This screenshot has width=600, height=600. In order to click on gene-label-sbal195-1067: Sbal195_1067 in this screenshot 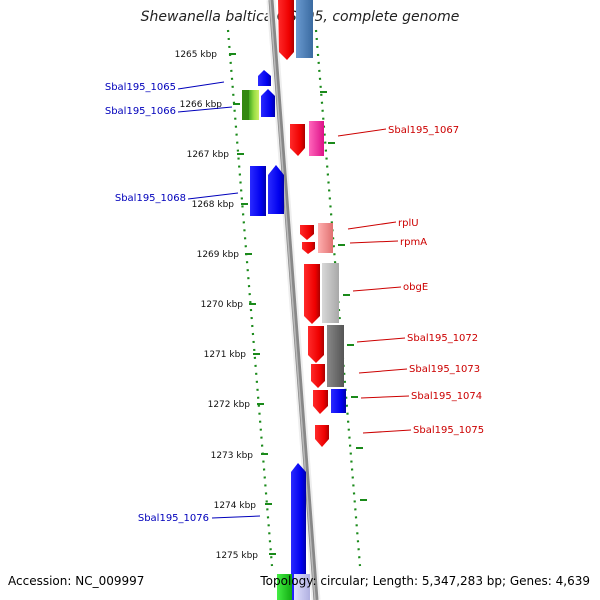, I will do `click(423, 130)`.